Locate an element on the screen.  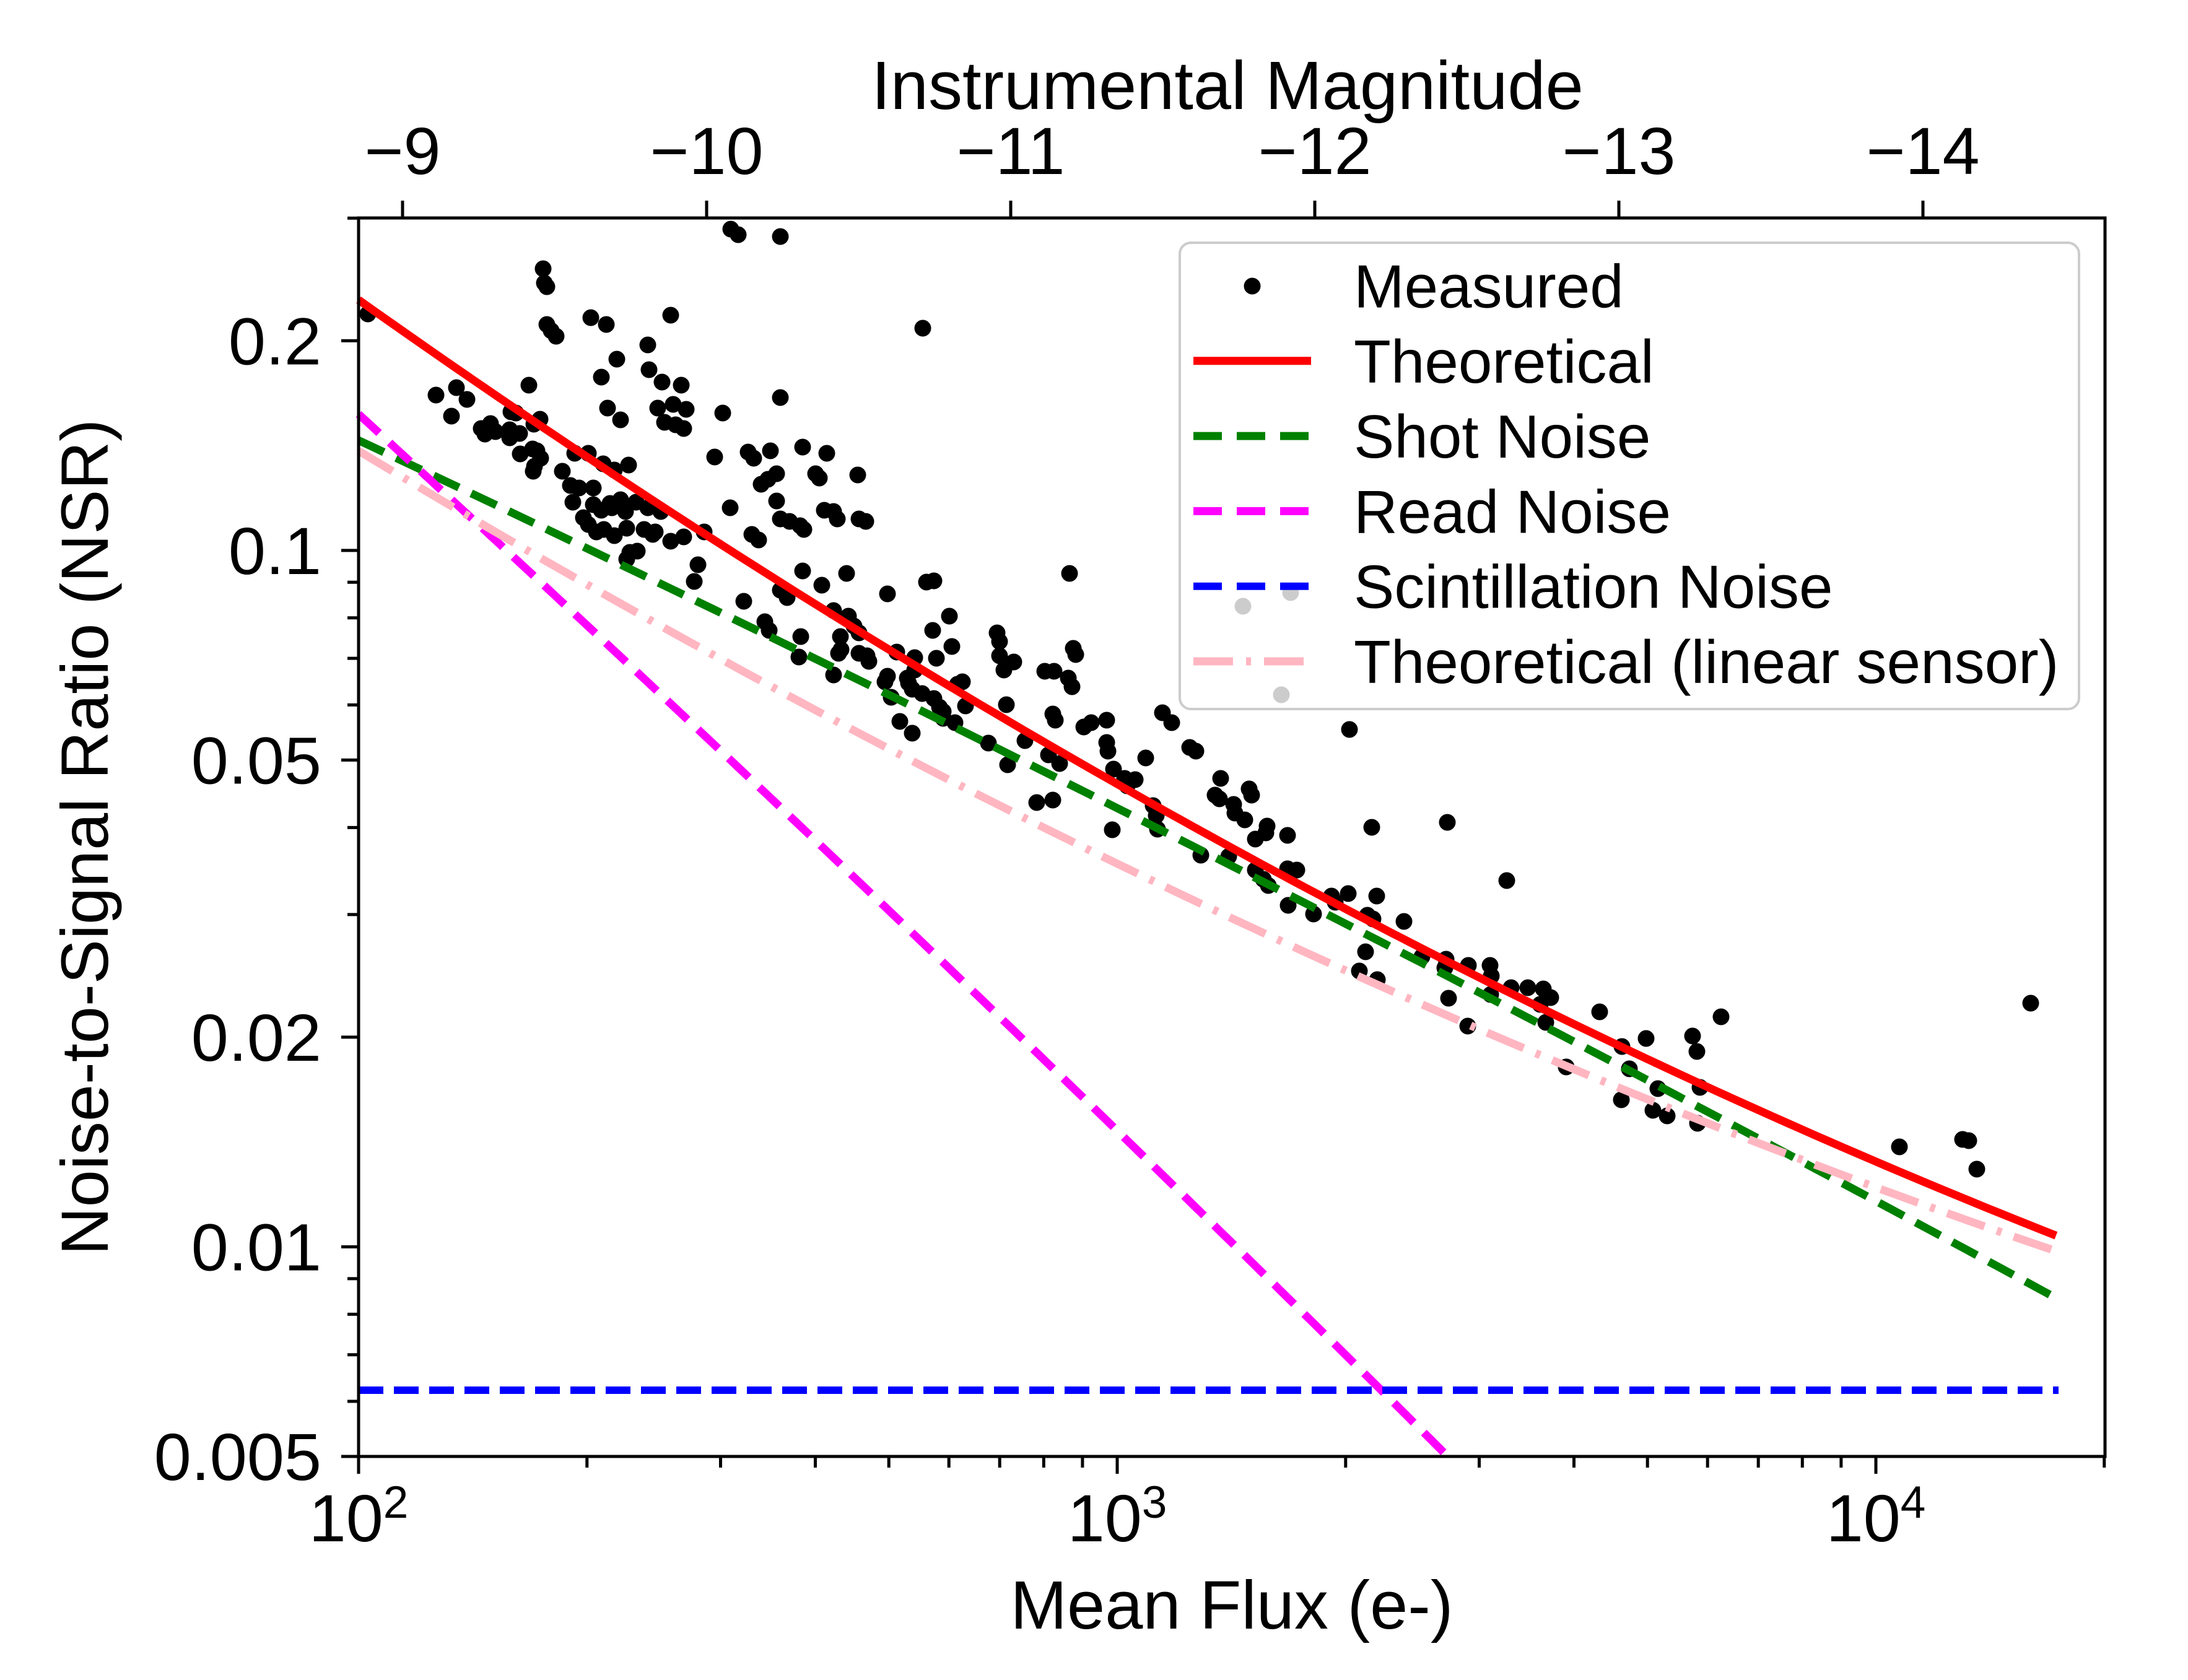
svg-text: −11 is located at coordinates (1011, 150).